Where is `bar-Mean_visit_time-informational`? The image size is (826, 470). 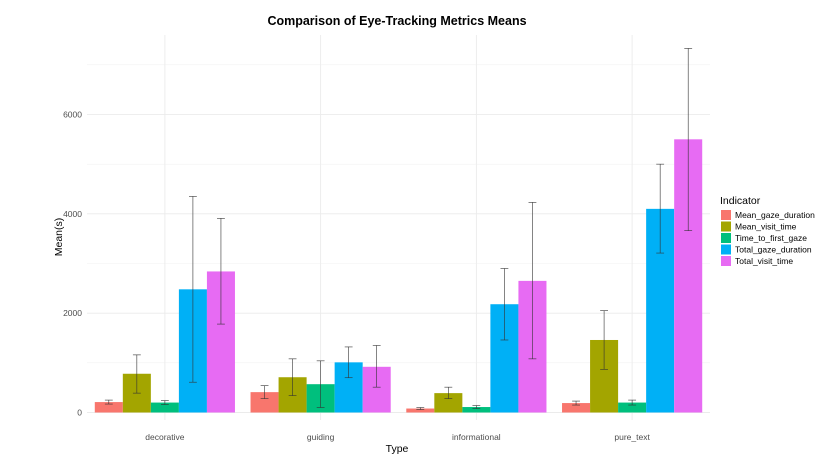 bar-Mean_visit_time-informational is located at coordinates (448, 403).